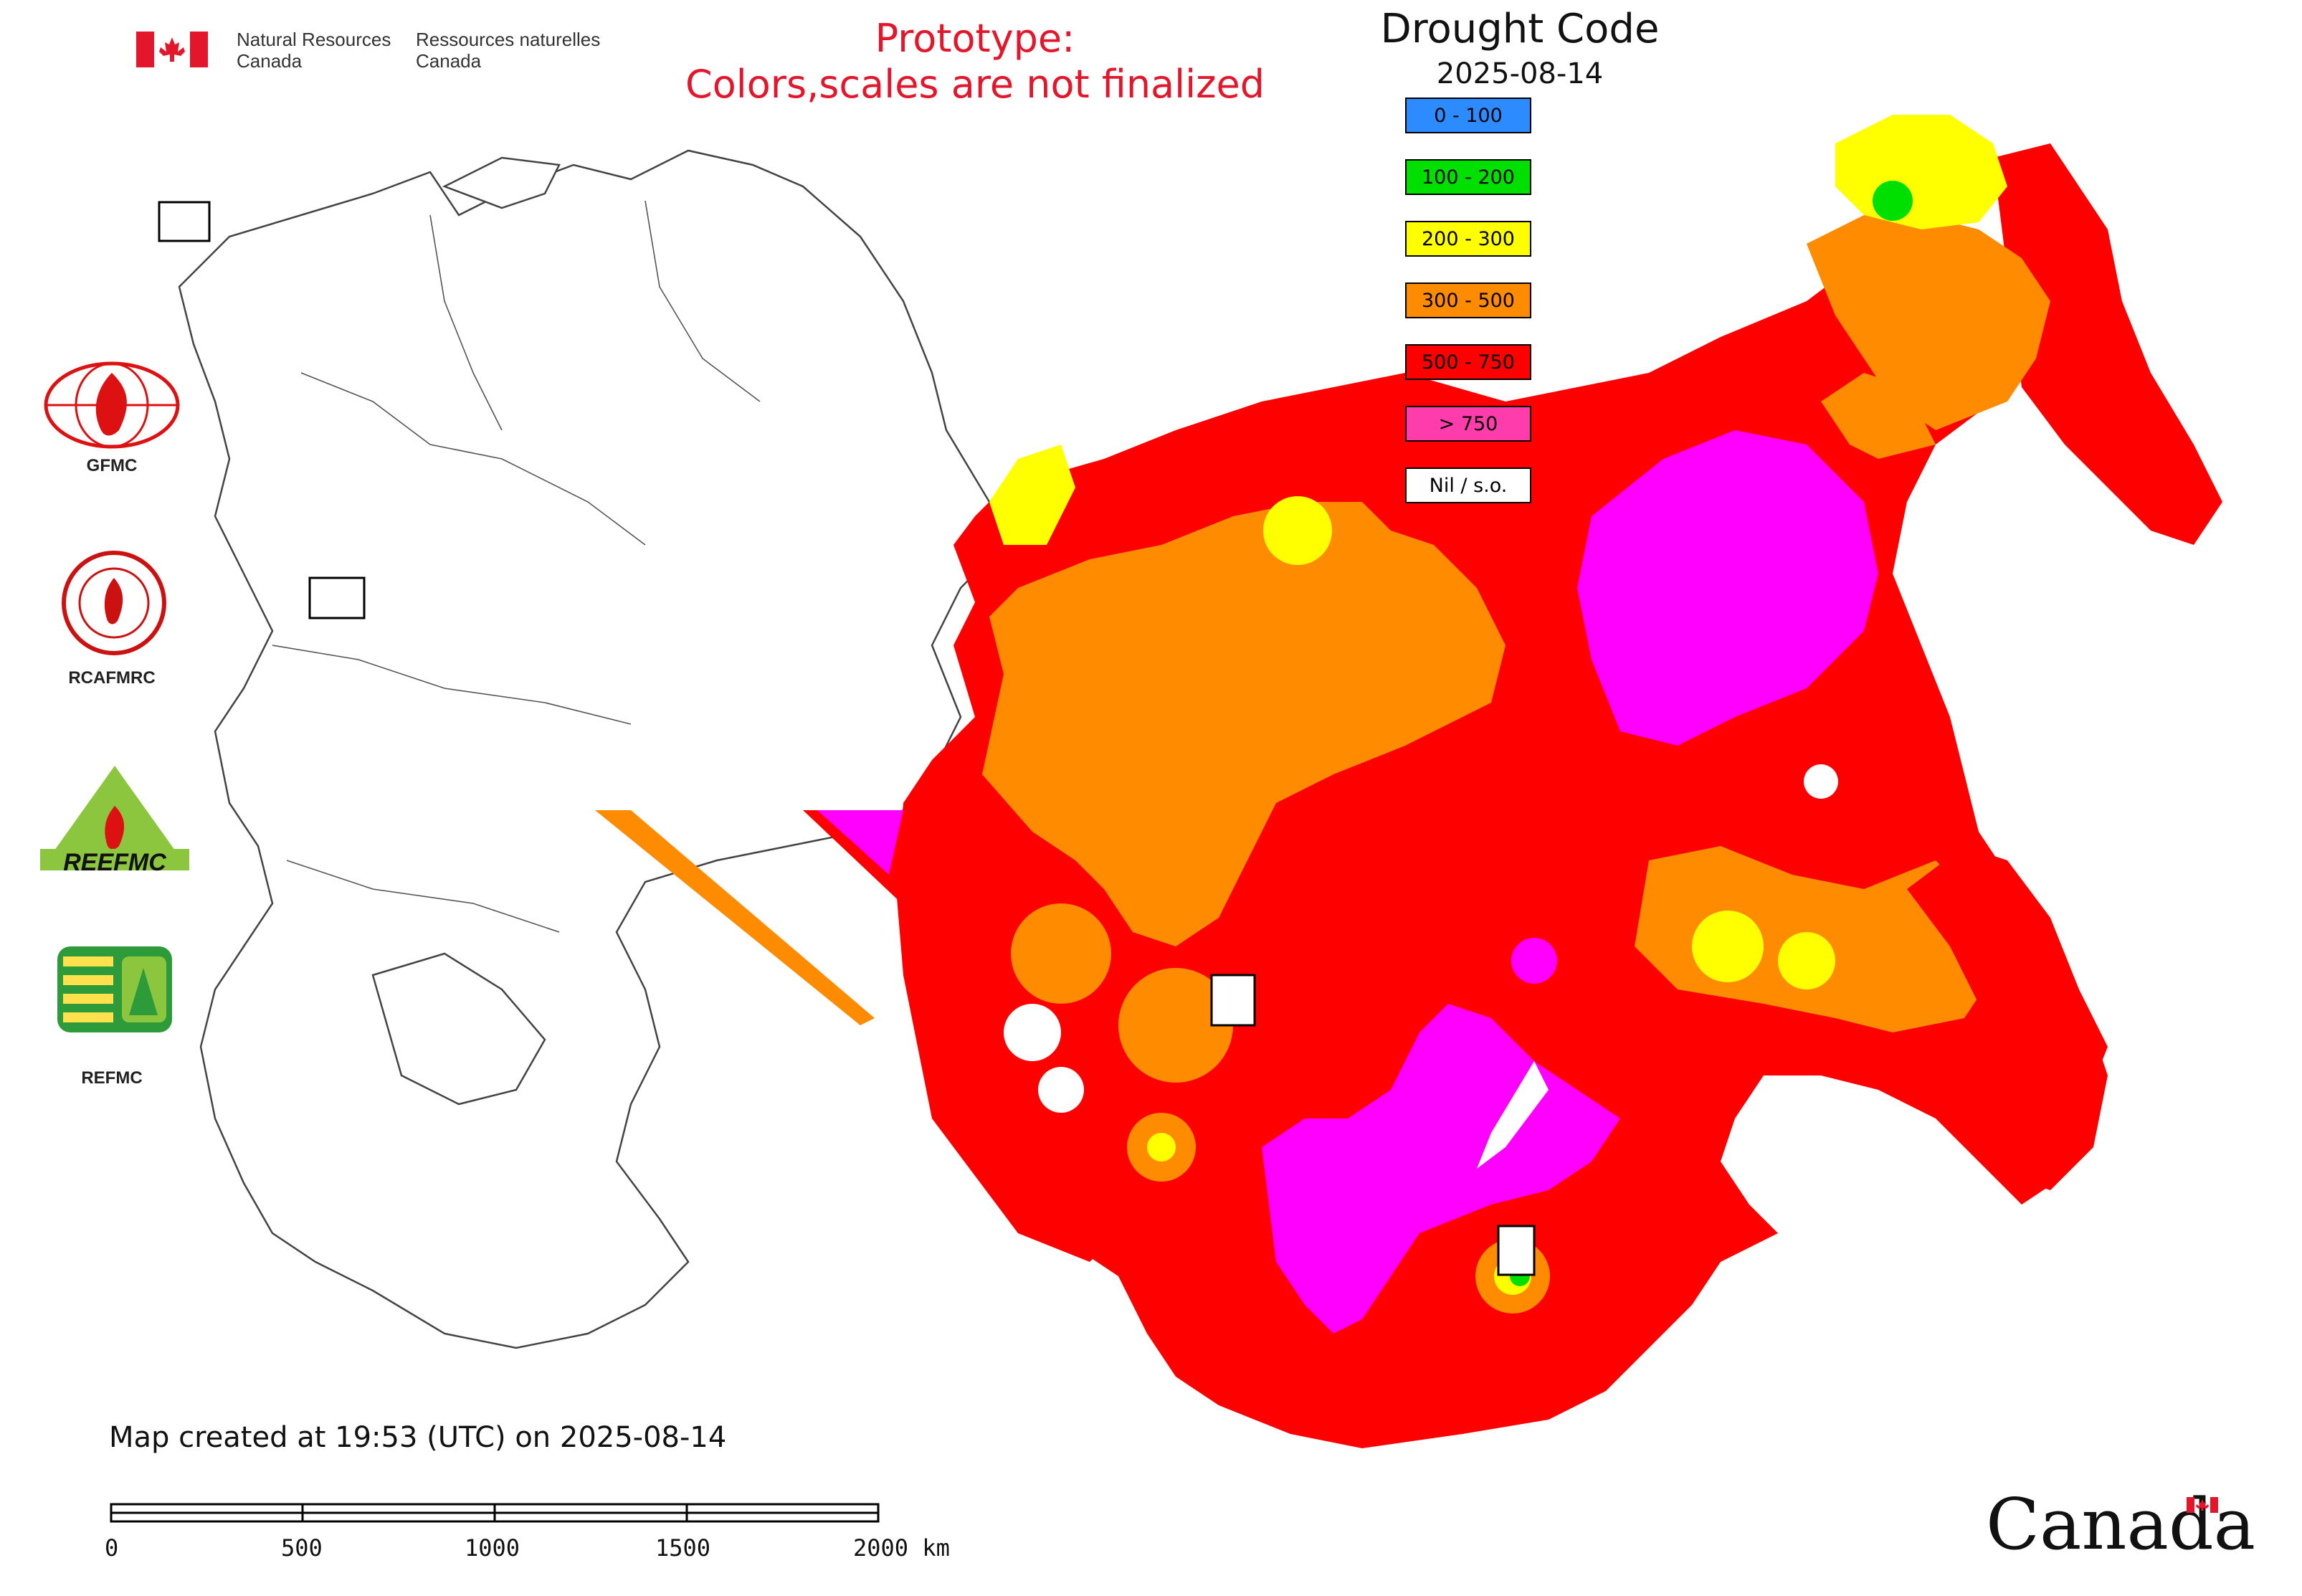  What do you see at coordinates (1468, 300) in the screenshot?
I see `legend-item-300-500: 300 - 500` at bounding box center [1468, 300].